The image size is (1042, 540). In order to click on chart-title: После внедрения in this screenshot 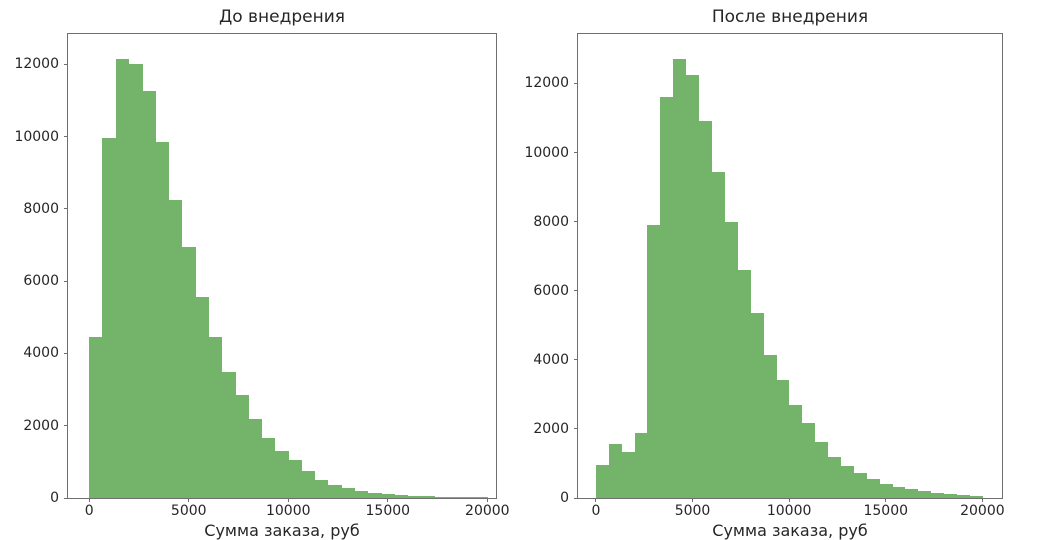, I will do `click(790, 17)`.